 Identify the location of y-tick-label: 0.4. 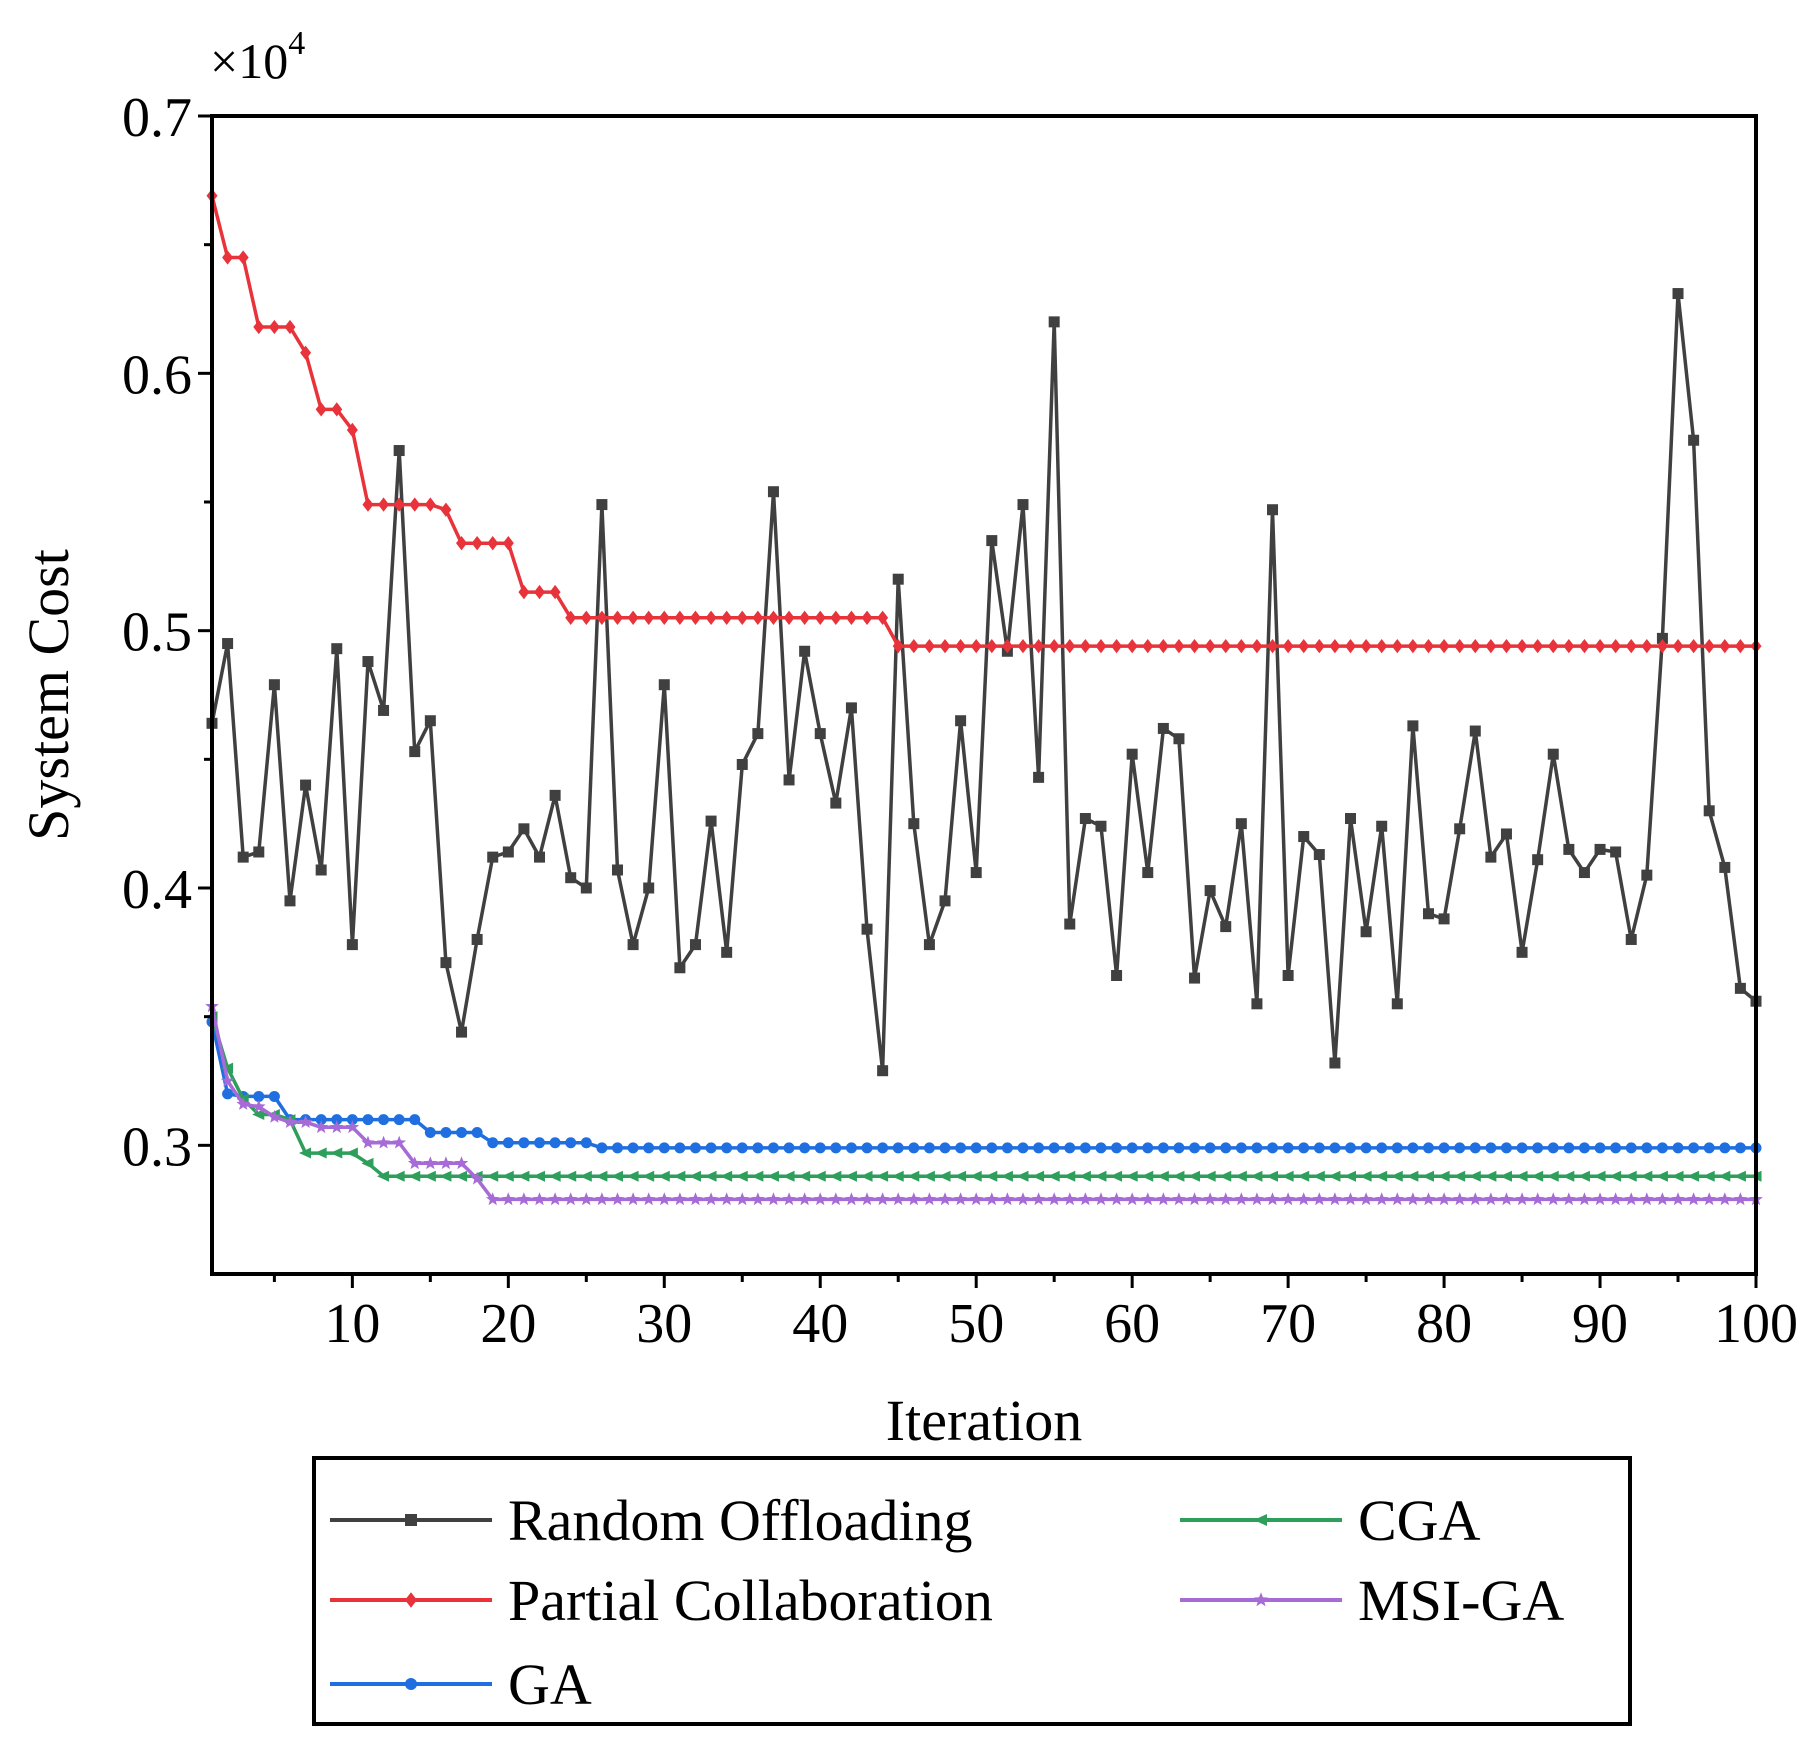
(157, 890).